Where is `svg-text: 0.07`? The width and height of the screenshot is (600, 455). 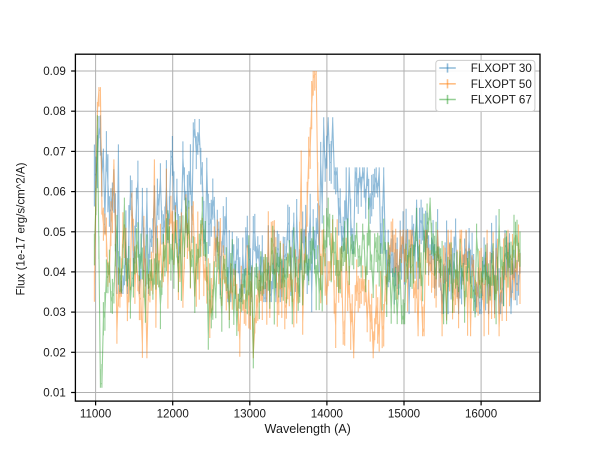
svg-text: 0.07 is located at coordinates (54, 151).